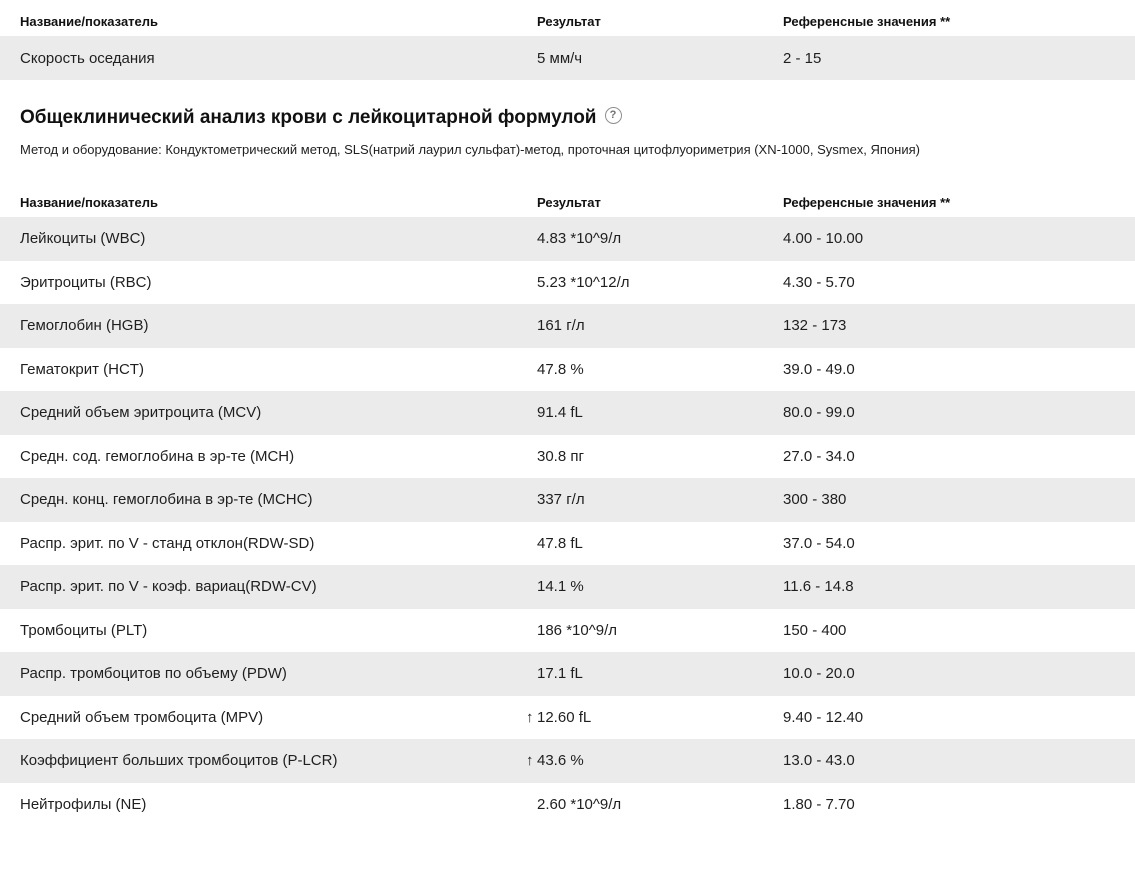 Image resolution: width=1135 pixels, height=874 pixels. What do you see at coordinates (166, 500) in the screenshot?
I see `analyte-name: Средн. конц. гемоглобина в эр-те (MCHC)` at bounding box center [166, 500].